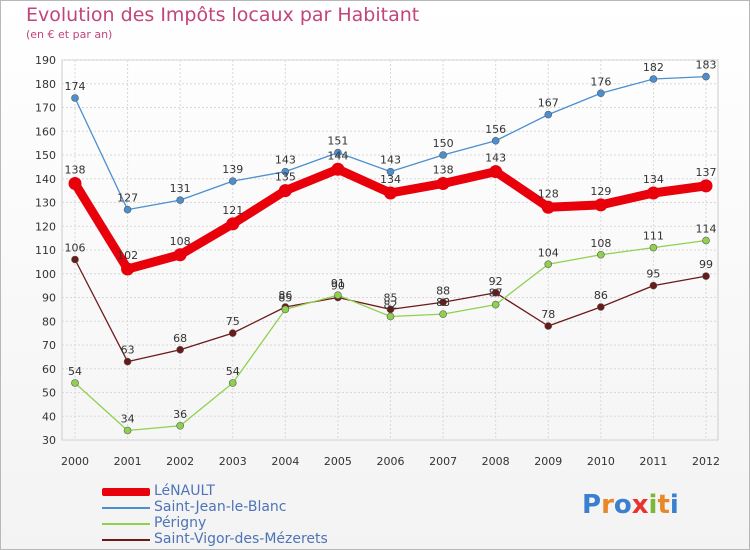  I want to click on proxiti-logo: Proxiti, so click(630, 505).